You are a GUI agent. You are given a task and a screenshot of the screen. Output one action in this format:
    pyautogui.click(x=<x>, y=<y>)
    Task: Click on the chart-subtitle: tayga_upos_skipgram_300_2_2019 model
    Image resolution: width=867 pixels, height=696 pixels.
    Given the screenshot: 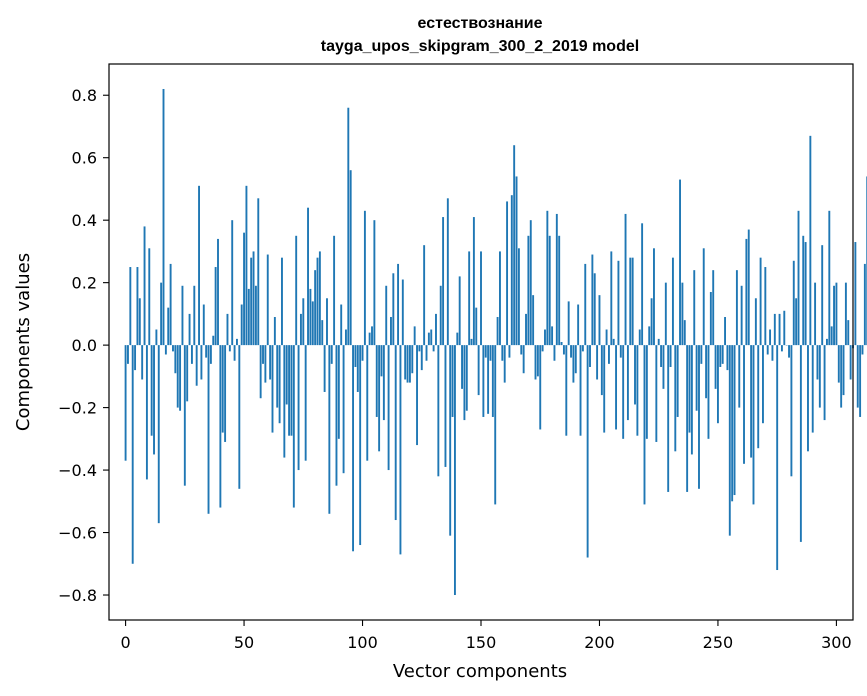 What is the action you would take?
    pyautogui.click(x=480, y=46)
    